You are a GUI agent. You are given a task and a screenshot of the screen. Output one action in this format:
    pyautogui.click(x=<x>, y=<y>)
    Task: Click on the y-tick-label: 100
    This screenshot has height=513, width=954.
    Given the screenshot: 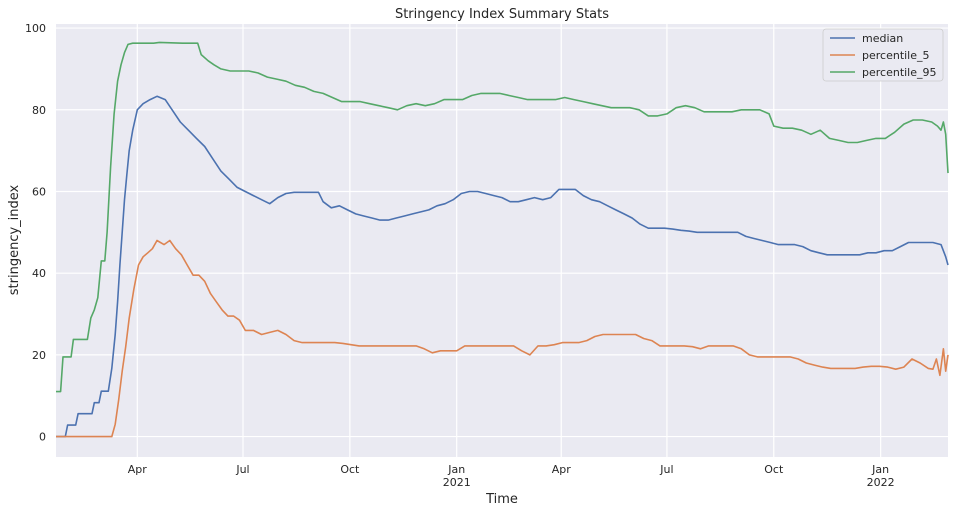 What is the action you would take?
    pyautogui.click(x=35, y=28)
    